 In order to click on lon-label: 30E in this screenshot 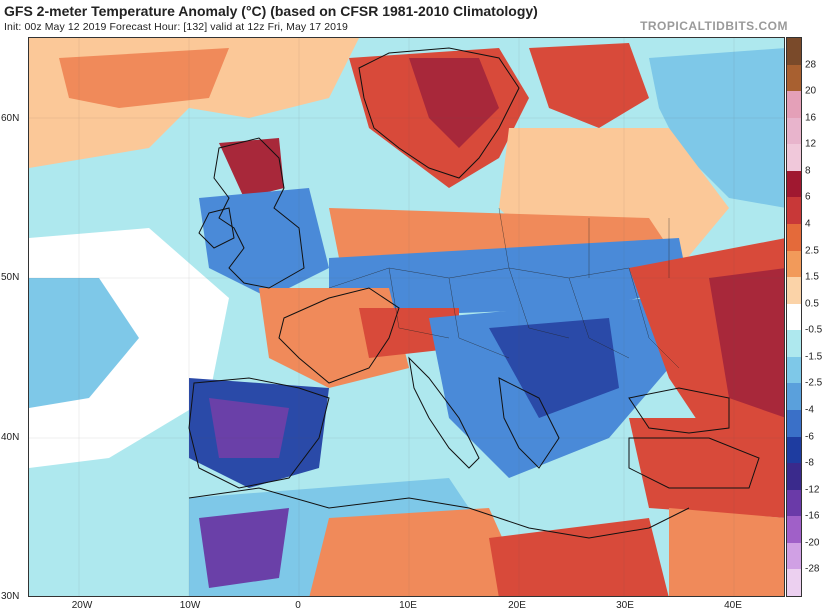, I will do `click(625, 605)`.